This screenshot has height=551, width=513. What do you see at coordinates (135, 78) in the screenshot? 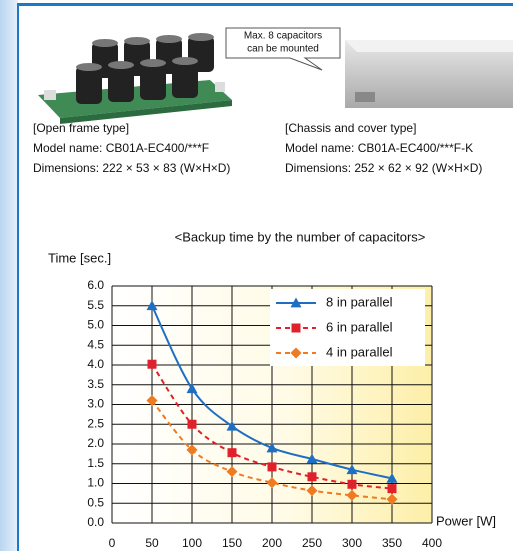
I see `open-frame-image` at bounding box center [135, 78].